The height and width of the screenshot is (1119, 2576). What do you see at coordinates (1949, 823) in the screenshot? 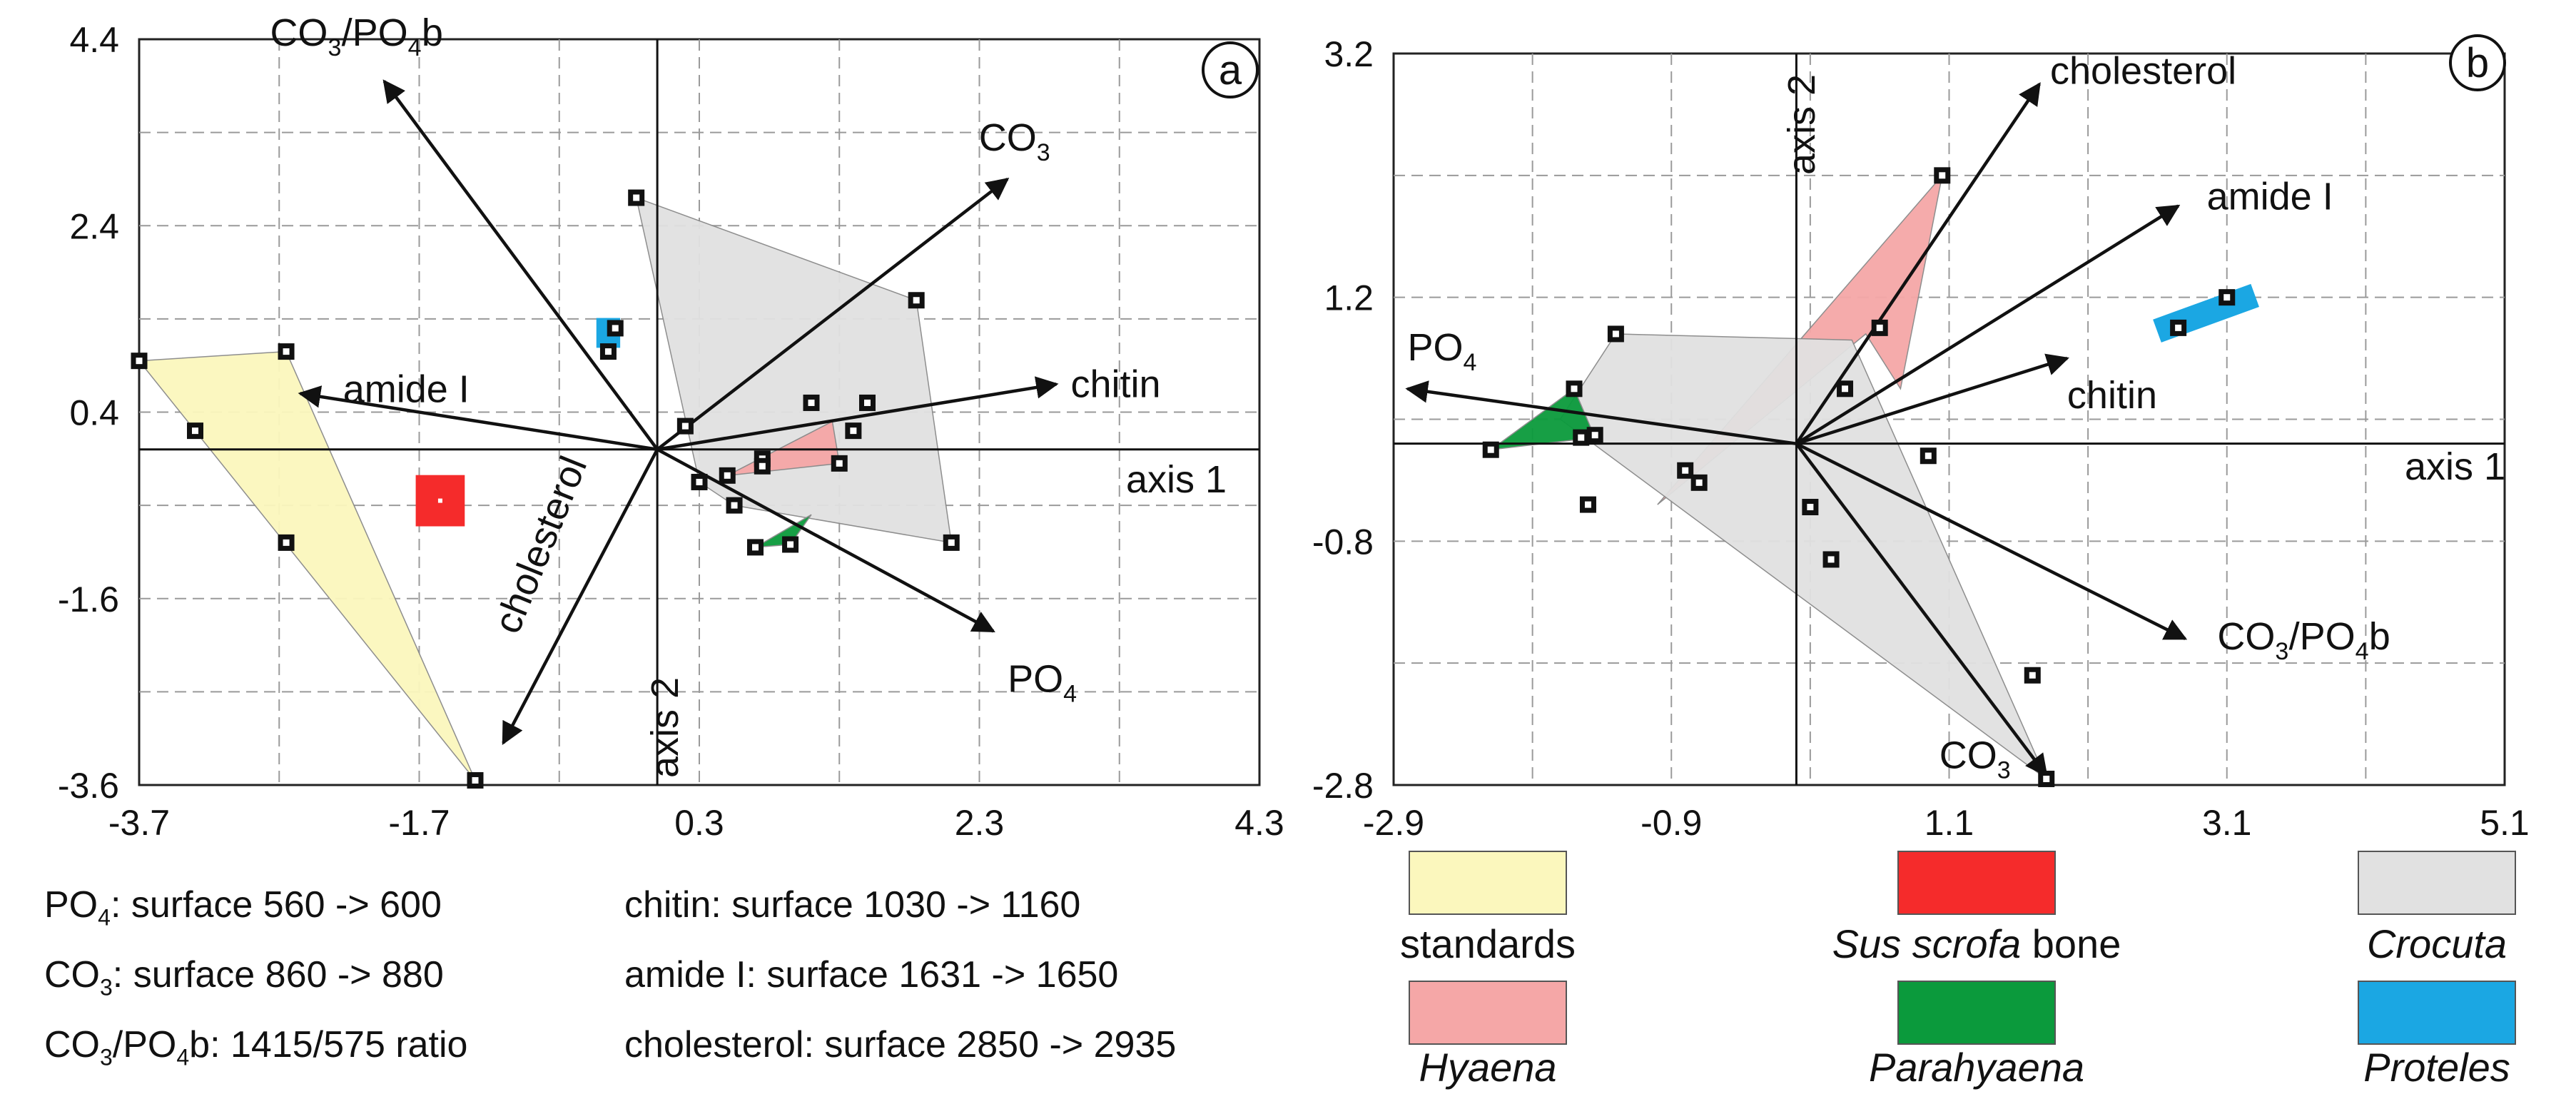
I see `x-tick-label: 1.1` at bounding box center [1949, 823].